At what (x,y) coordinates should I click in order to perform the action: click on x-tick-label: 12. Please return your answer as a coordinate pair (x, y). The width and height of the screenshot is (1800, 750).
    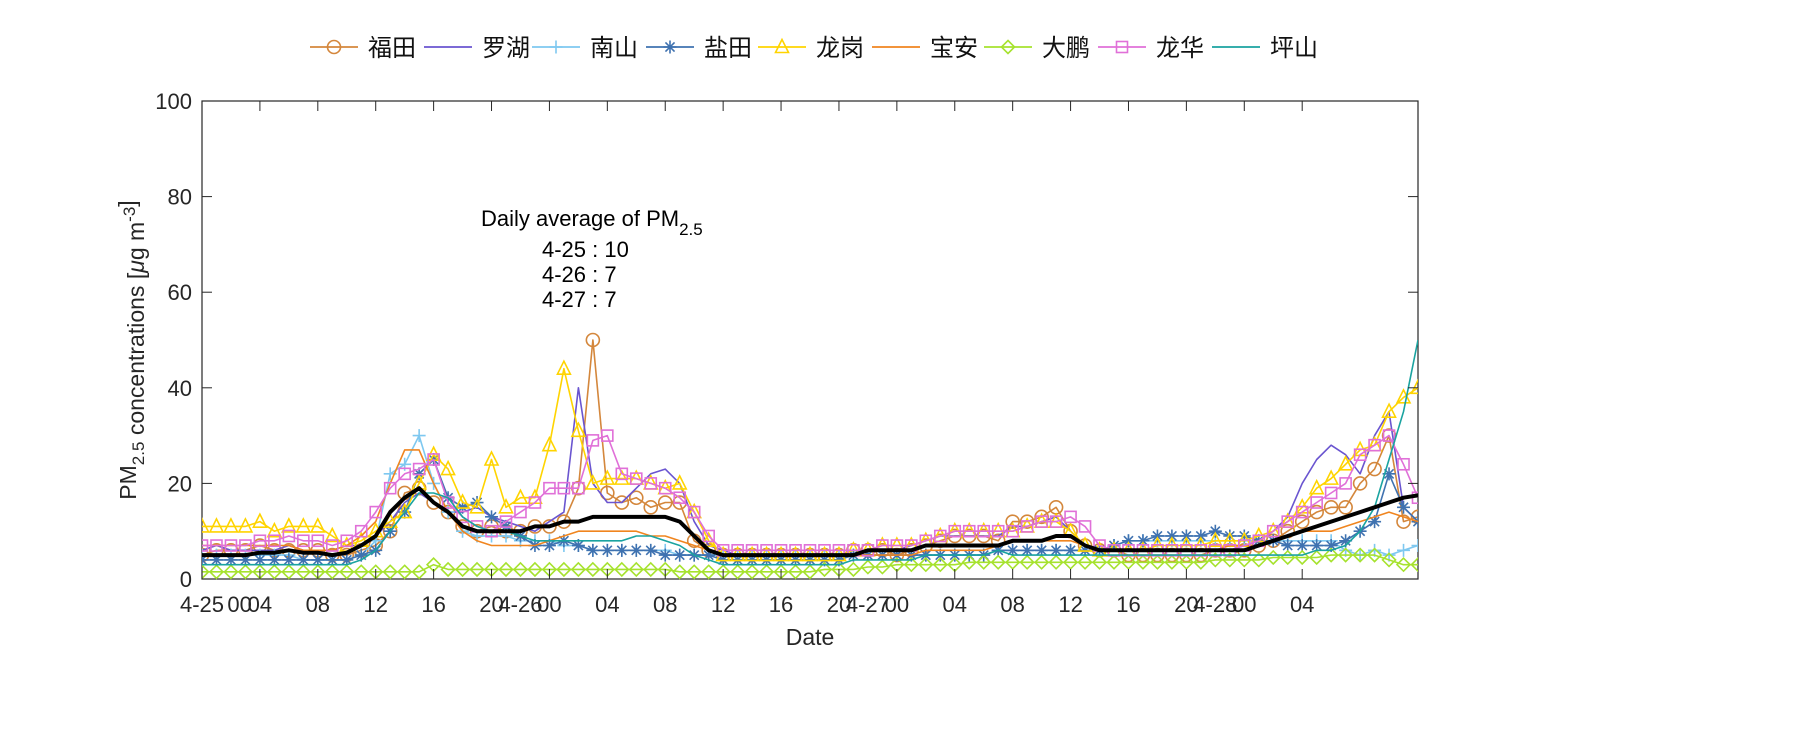
    Looking at the image, I should click on (723, 604).